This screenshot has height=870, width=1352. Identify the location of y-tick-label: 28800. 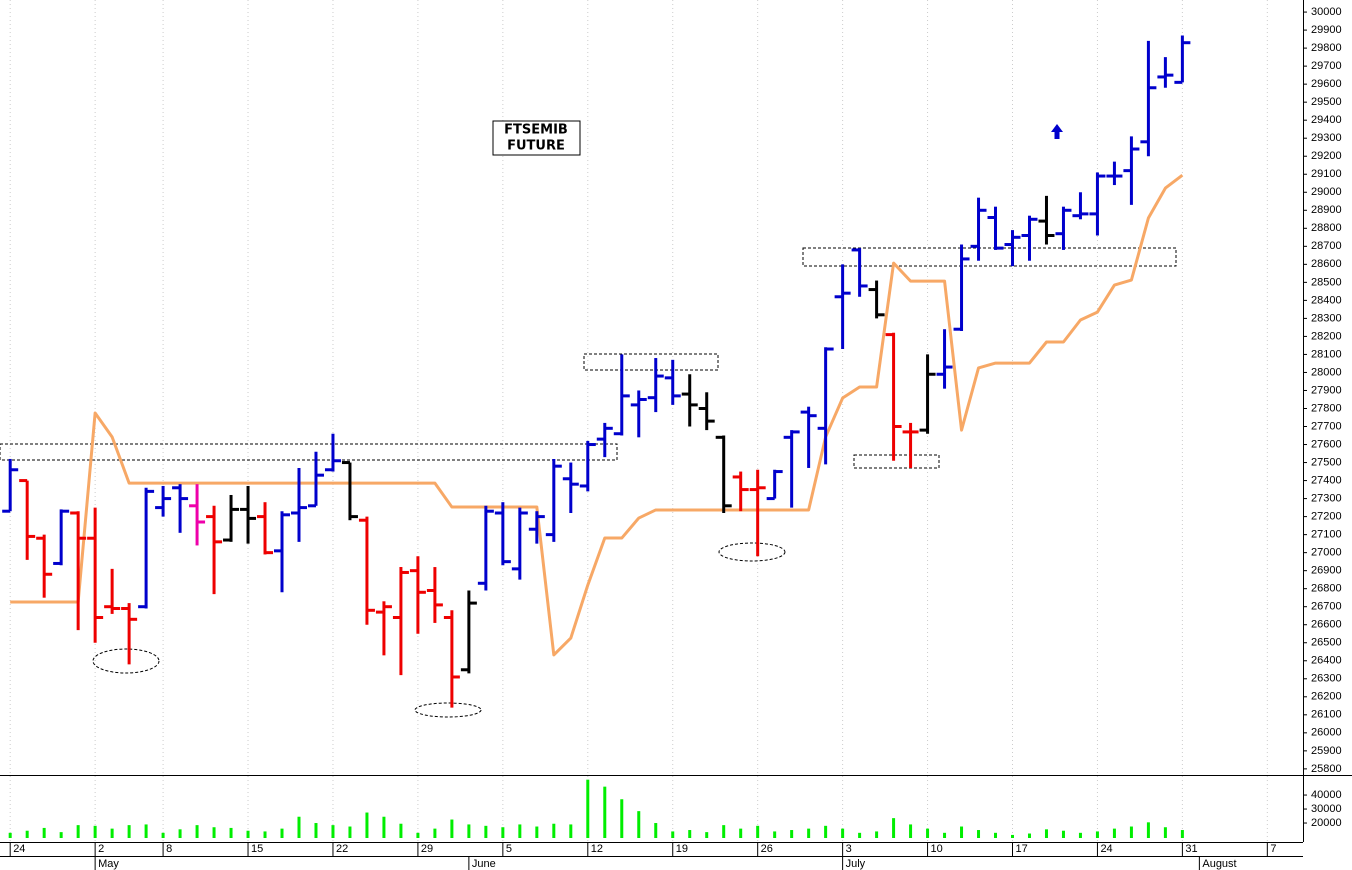
(1326, 228).